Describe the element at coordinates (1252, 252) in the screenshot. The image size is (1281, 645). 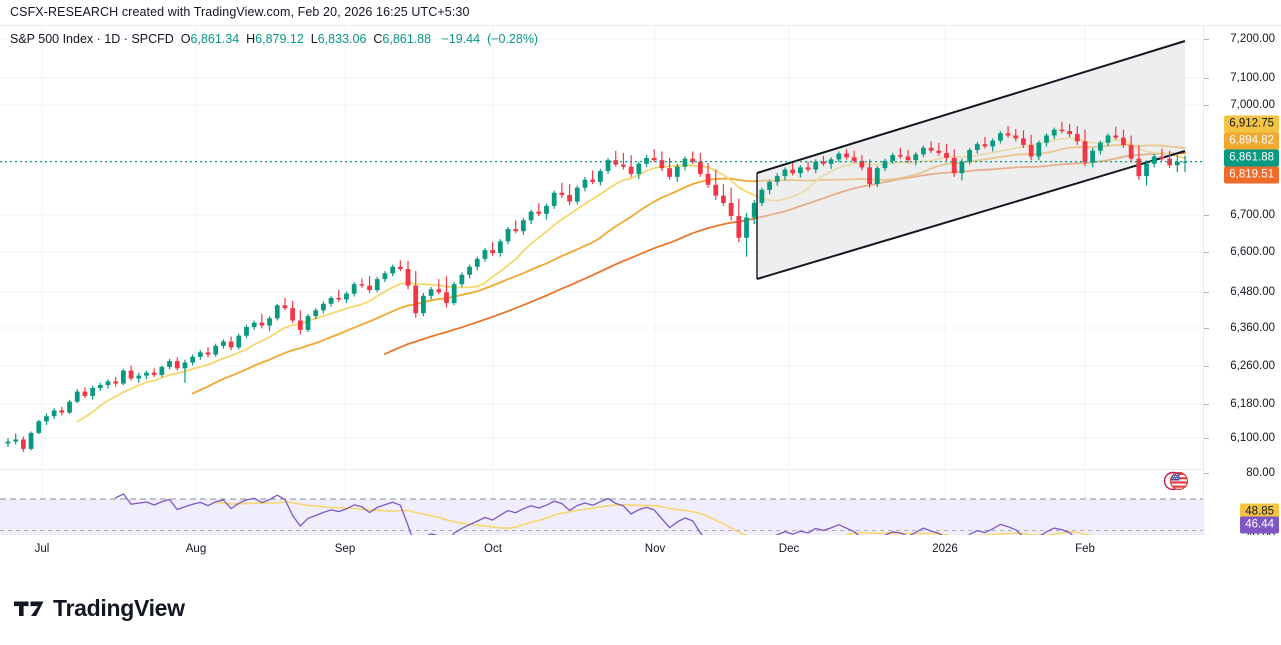
I see `price-axis-label: 6,600.00` at that location.